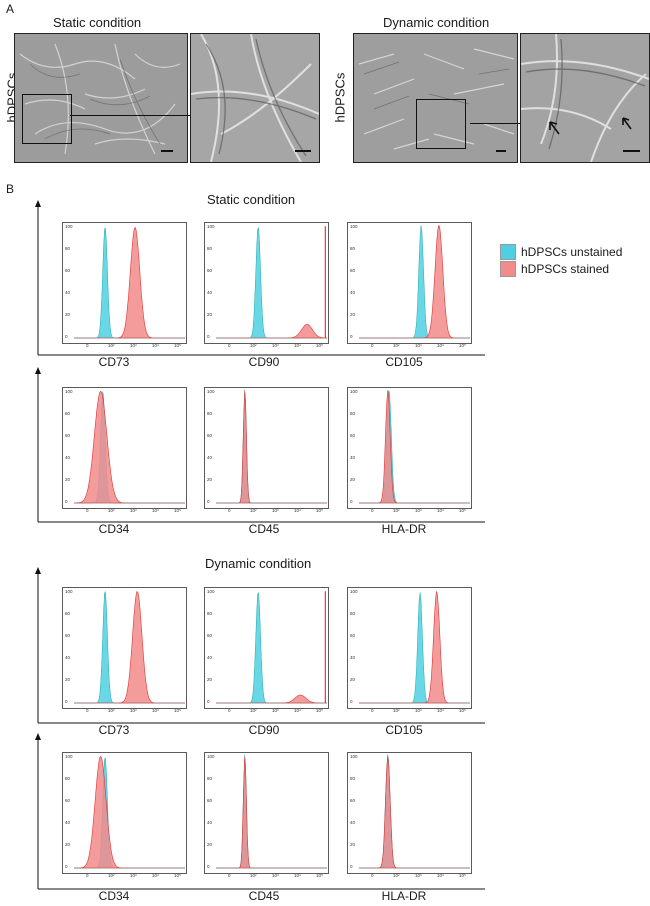 This screenshot has height=906, width=650. What do you see at coordinates (255, 98) in the screenshot?
I see `static-zoom-image` at bounding box center [255, 98].